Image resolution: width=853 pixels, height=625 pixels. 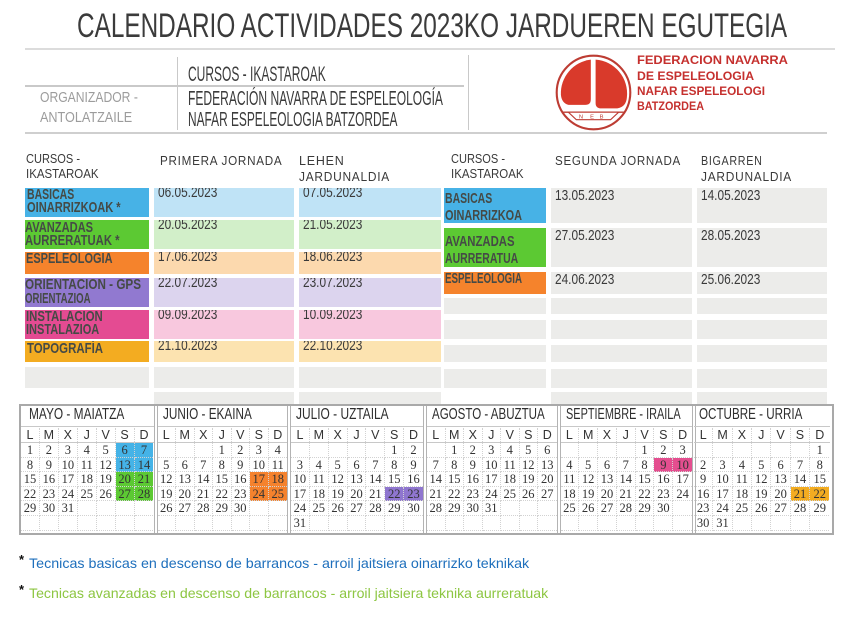 I want to click on svg-text: E, so click(x=592, y=117).